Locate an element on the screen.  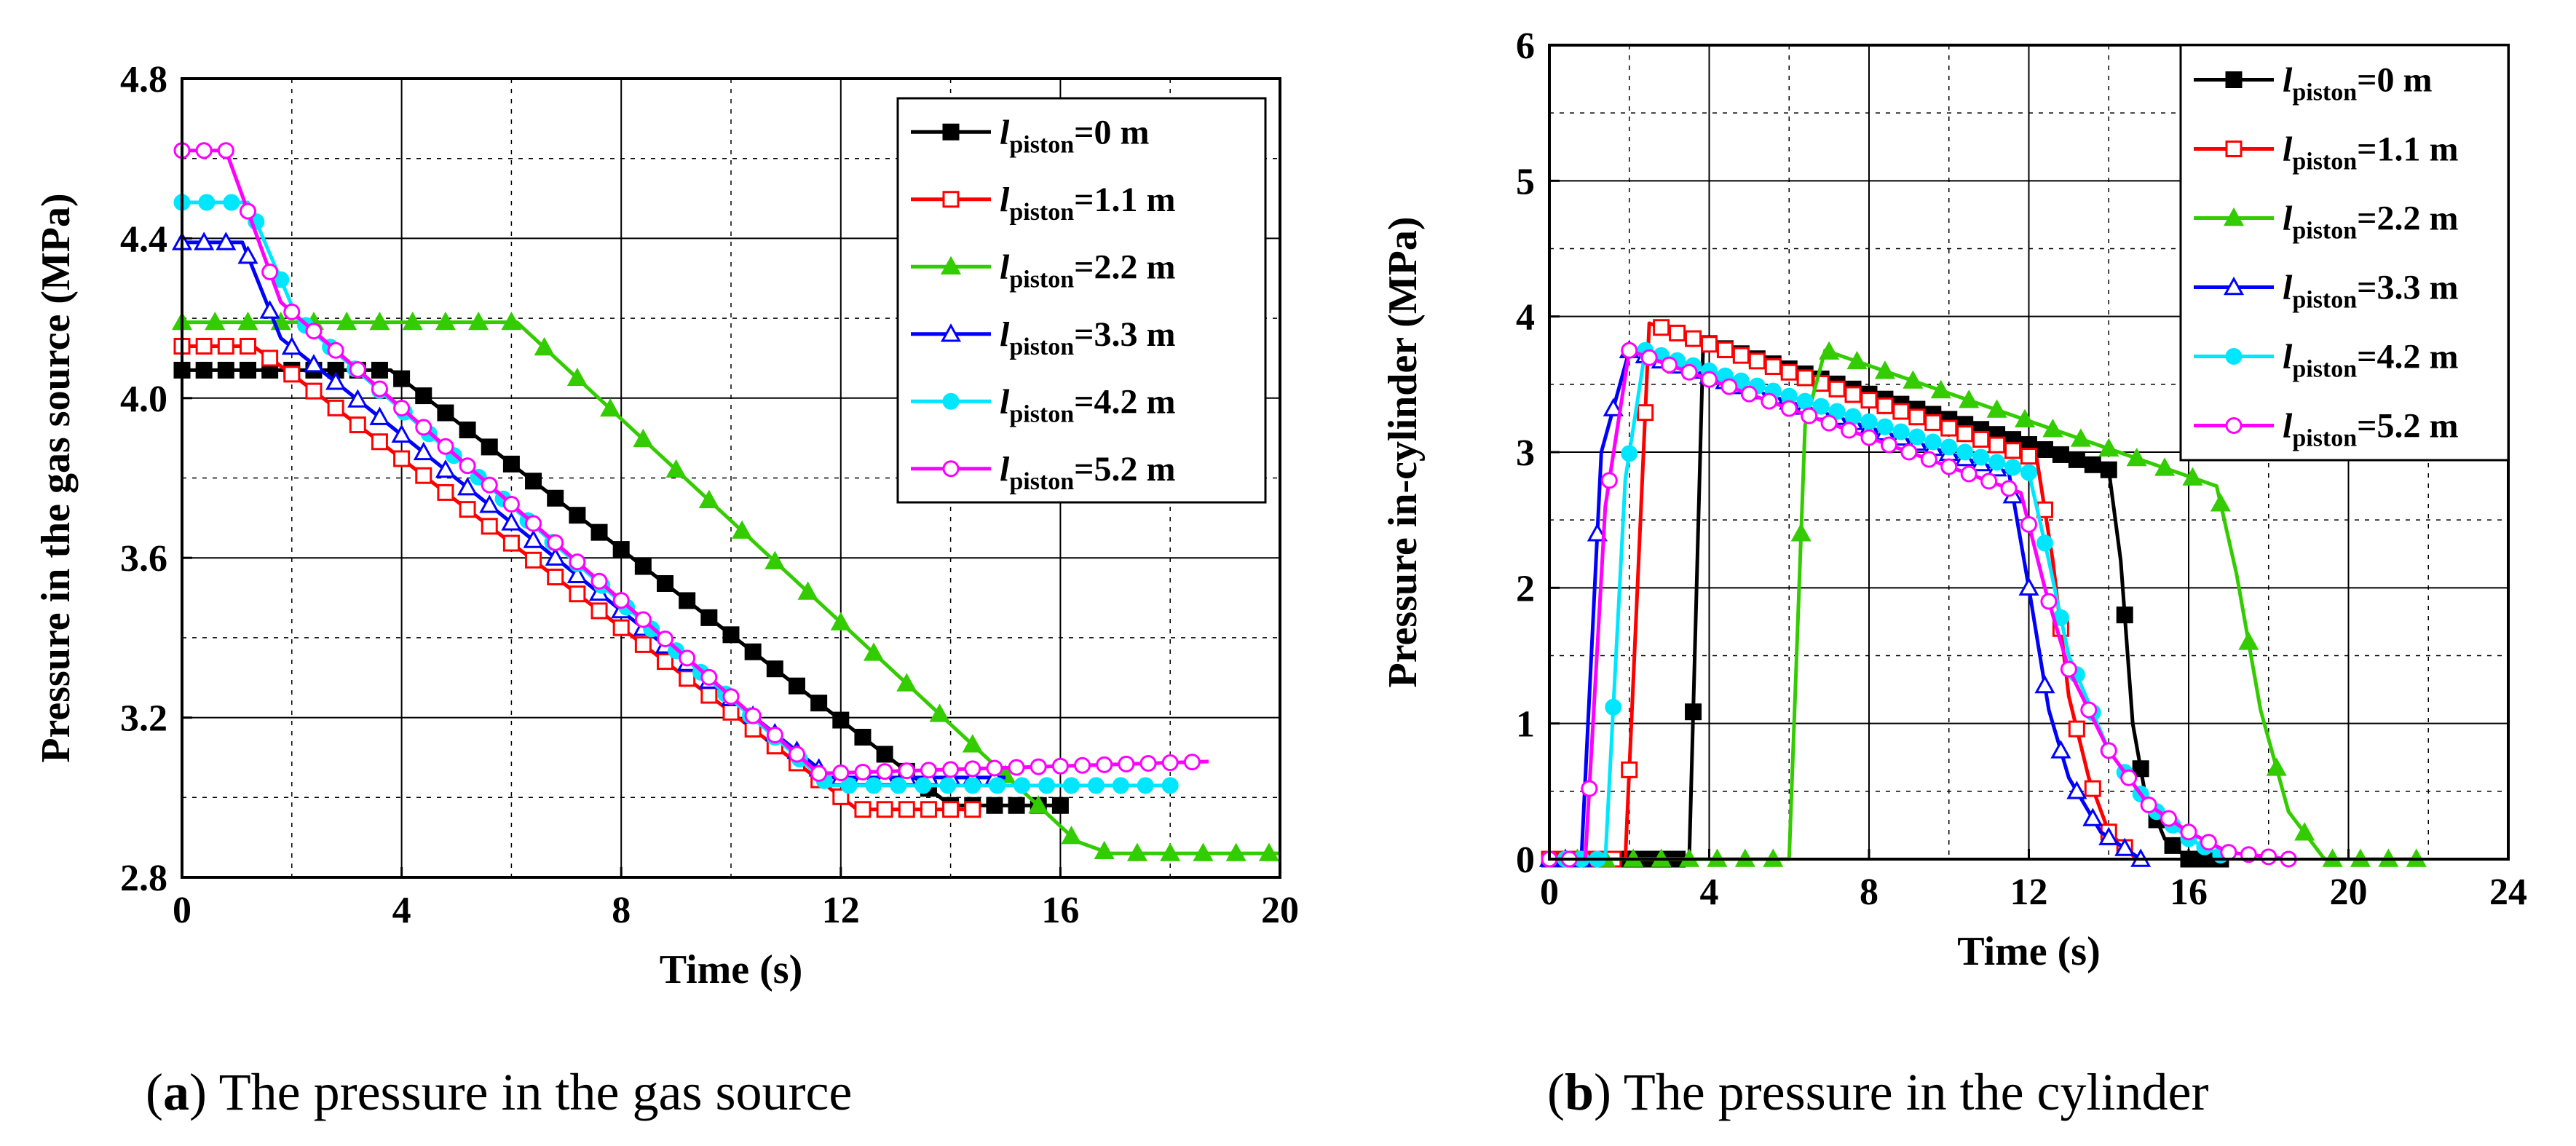
series-line-blue is located at coordinates (1845, 605).